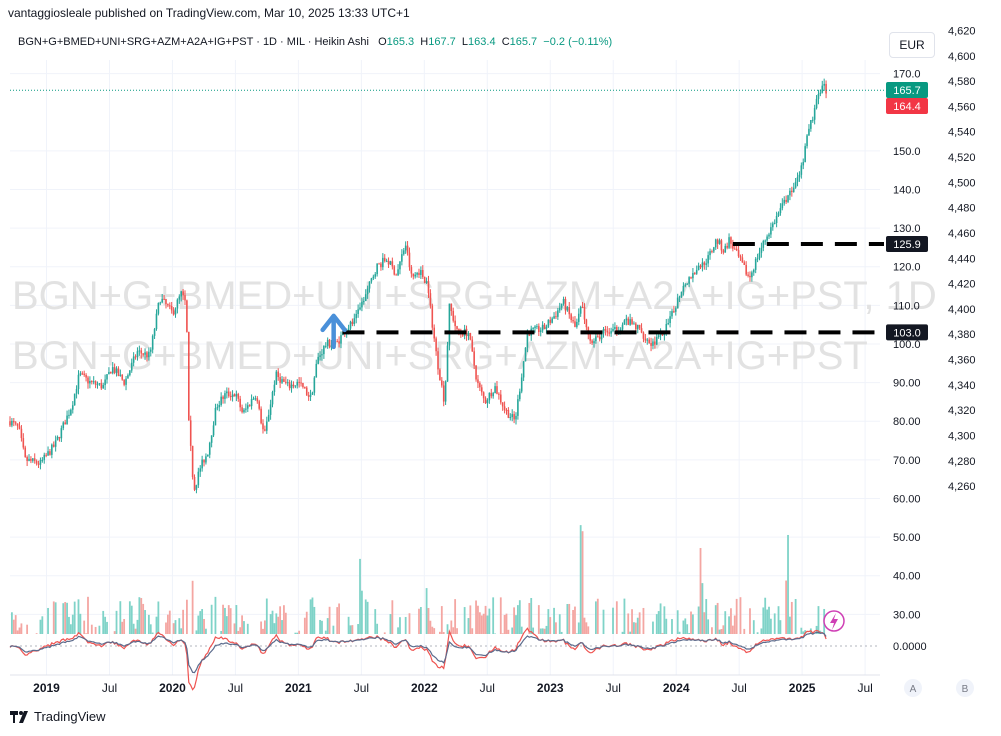  Describe the element at coordinates (298, 688) in the screenshot. I see `time-tick-label: 2021` at that location.